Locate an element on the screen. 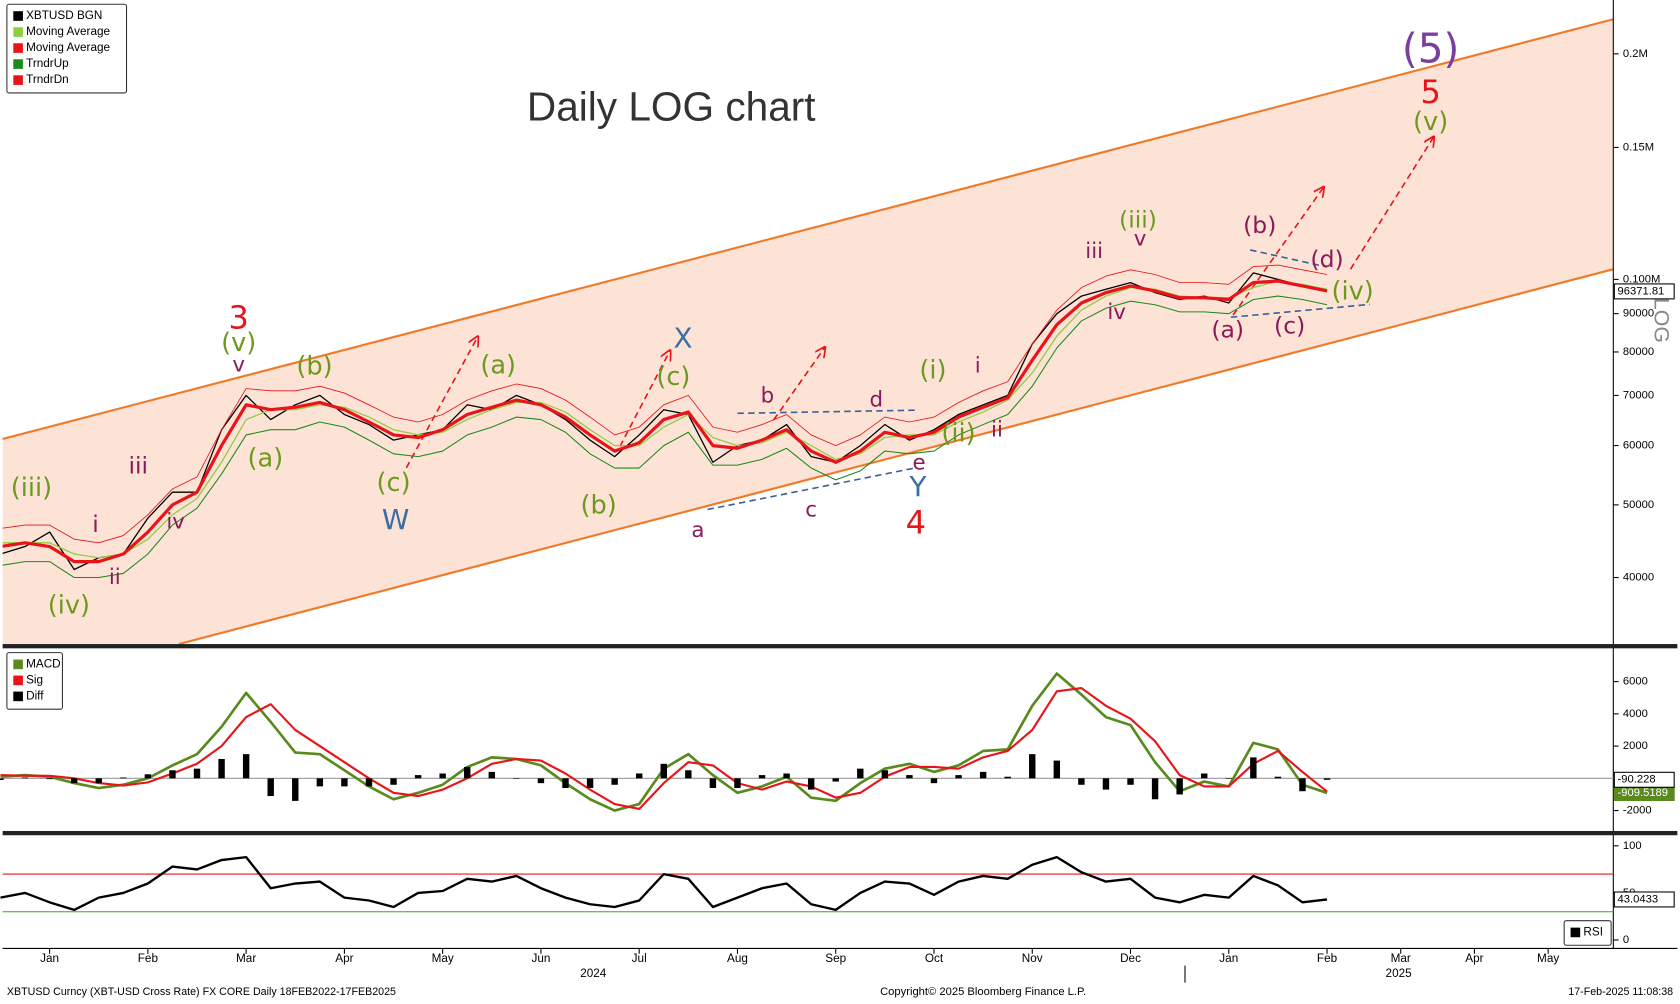 This screenshot has height=1004, width=1680. y-tick-label: -2000 is located at coordinates (1637, 811).